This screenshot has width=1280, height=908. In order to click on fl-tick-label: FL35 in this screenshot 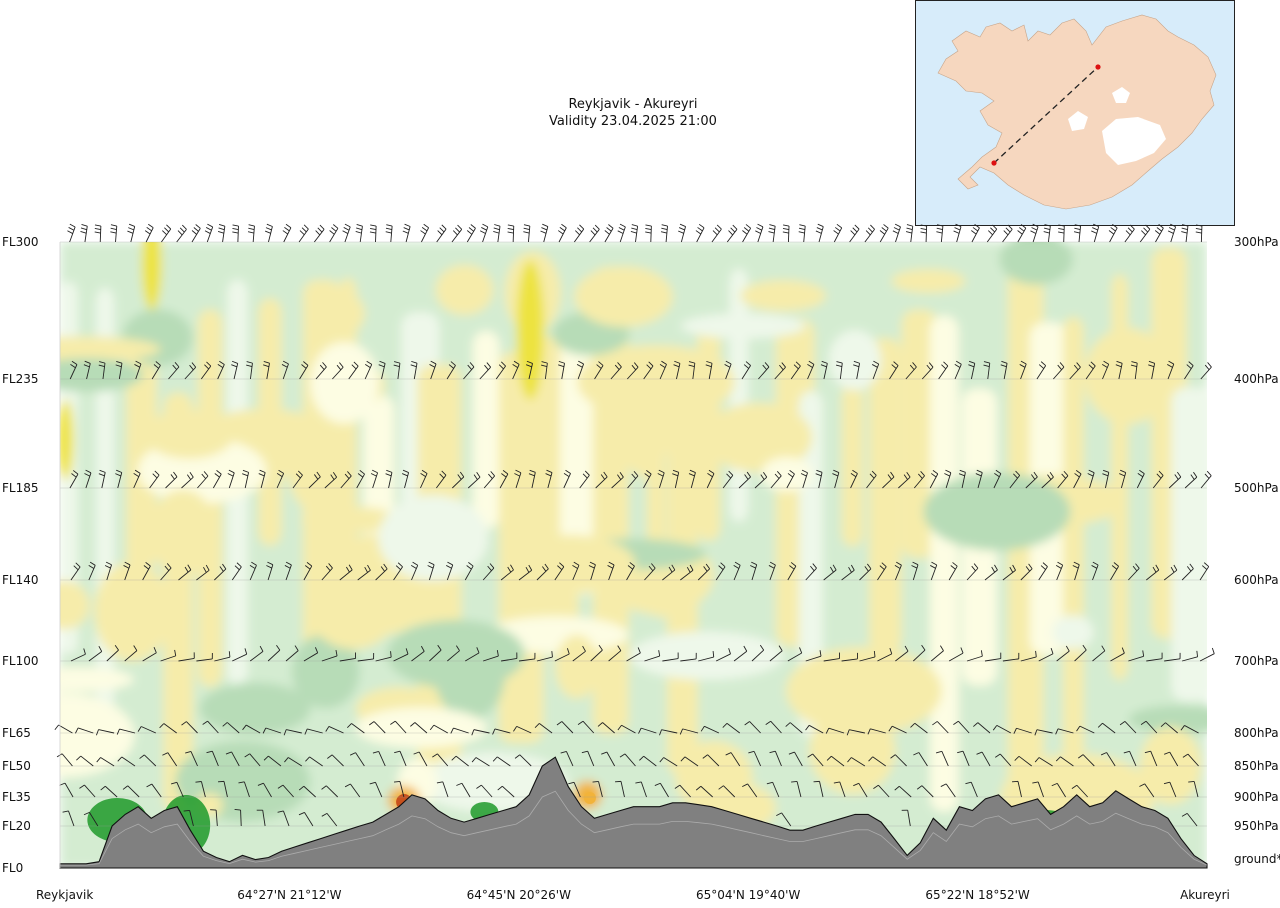, I will do `click(16, 797)`.